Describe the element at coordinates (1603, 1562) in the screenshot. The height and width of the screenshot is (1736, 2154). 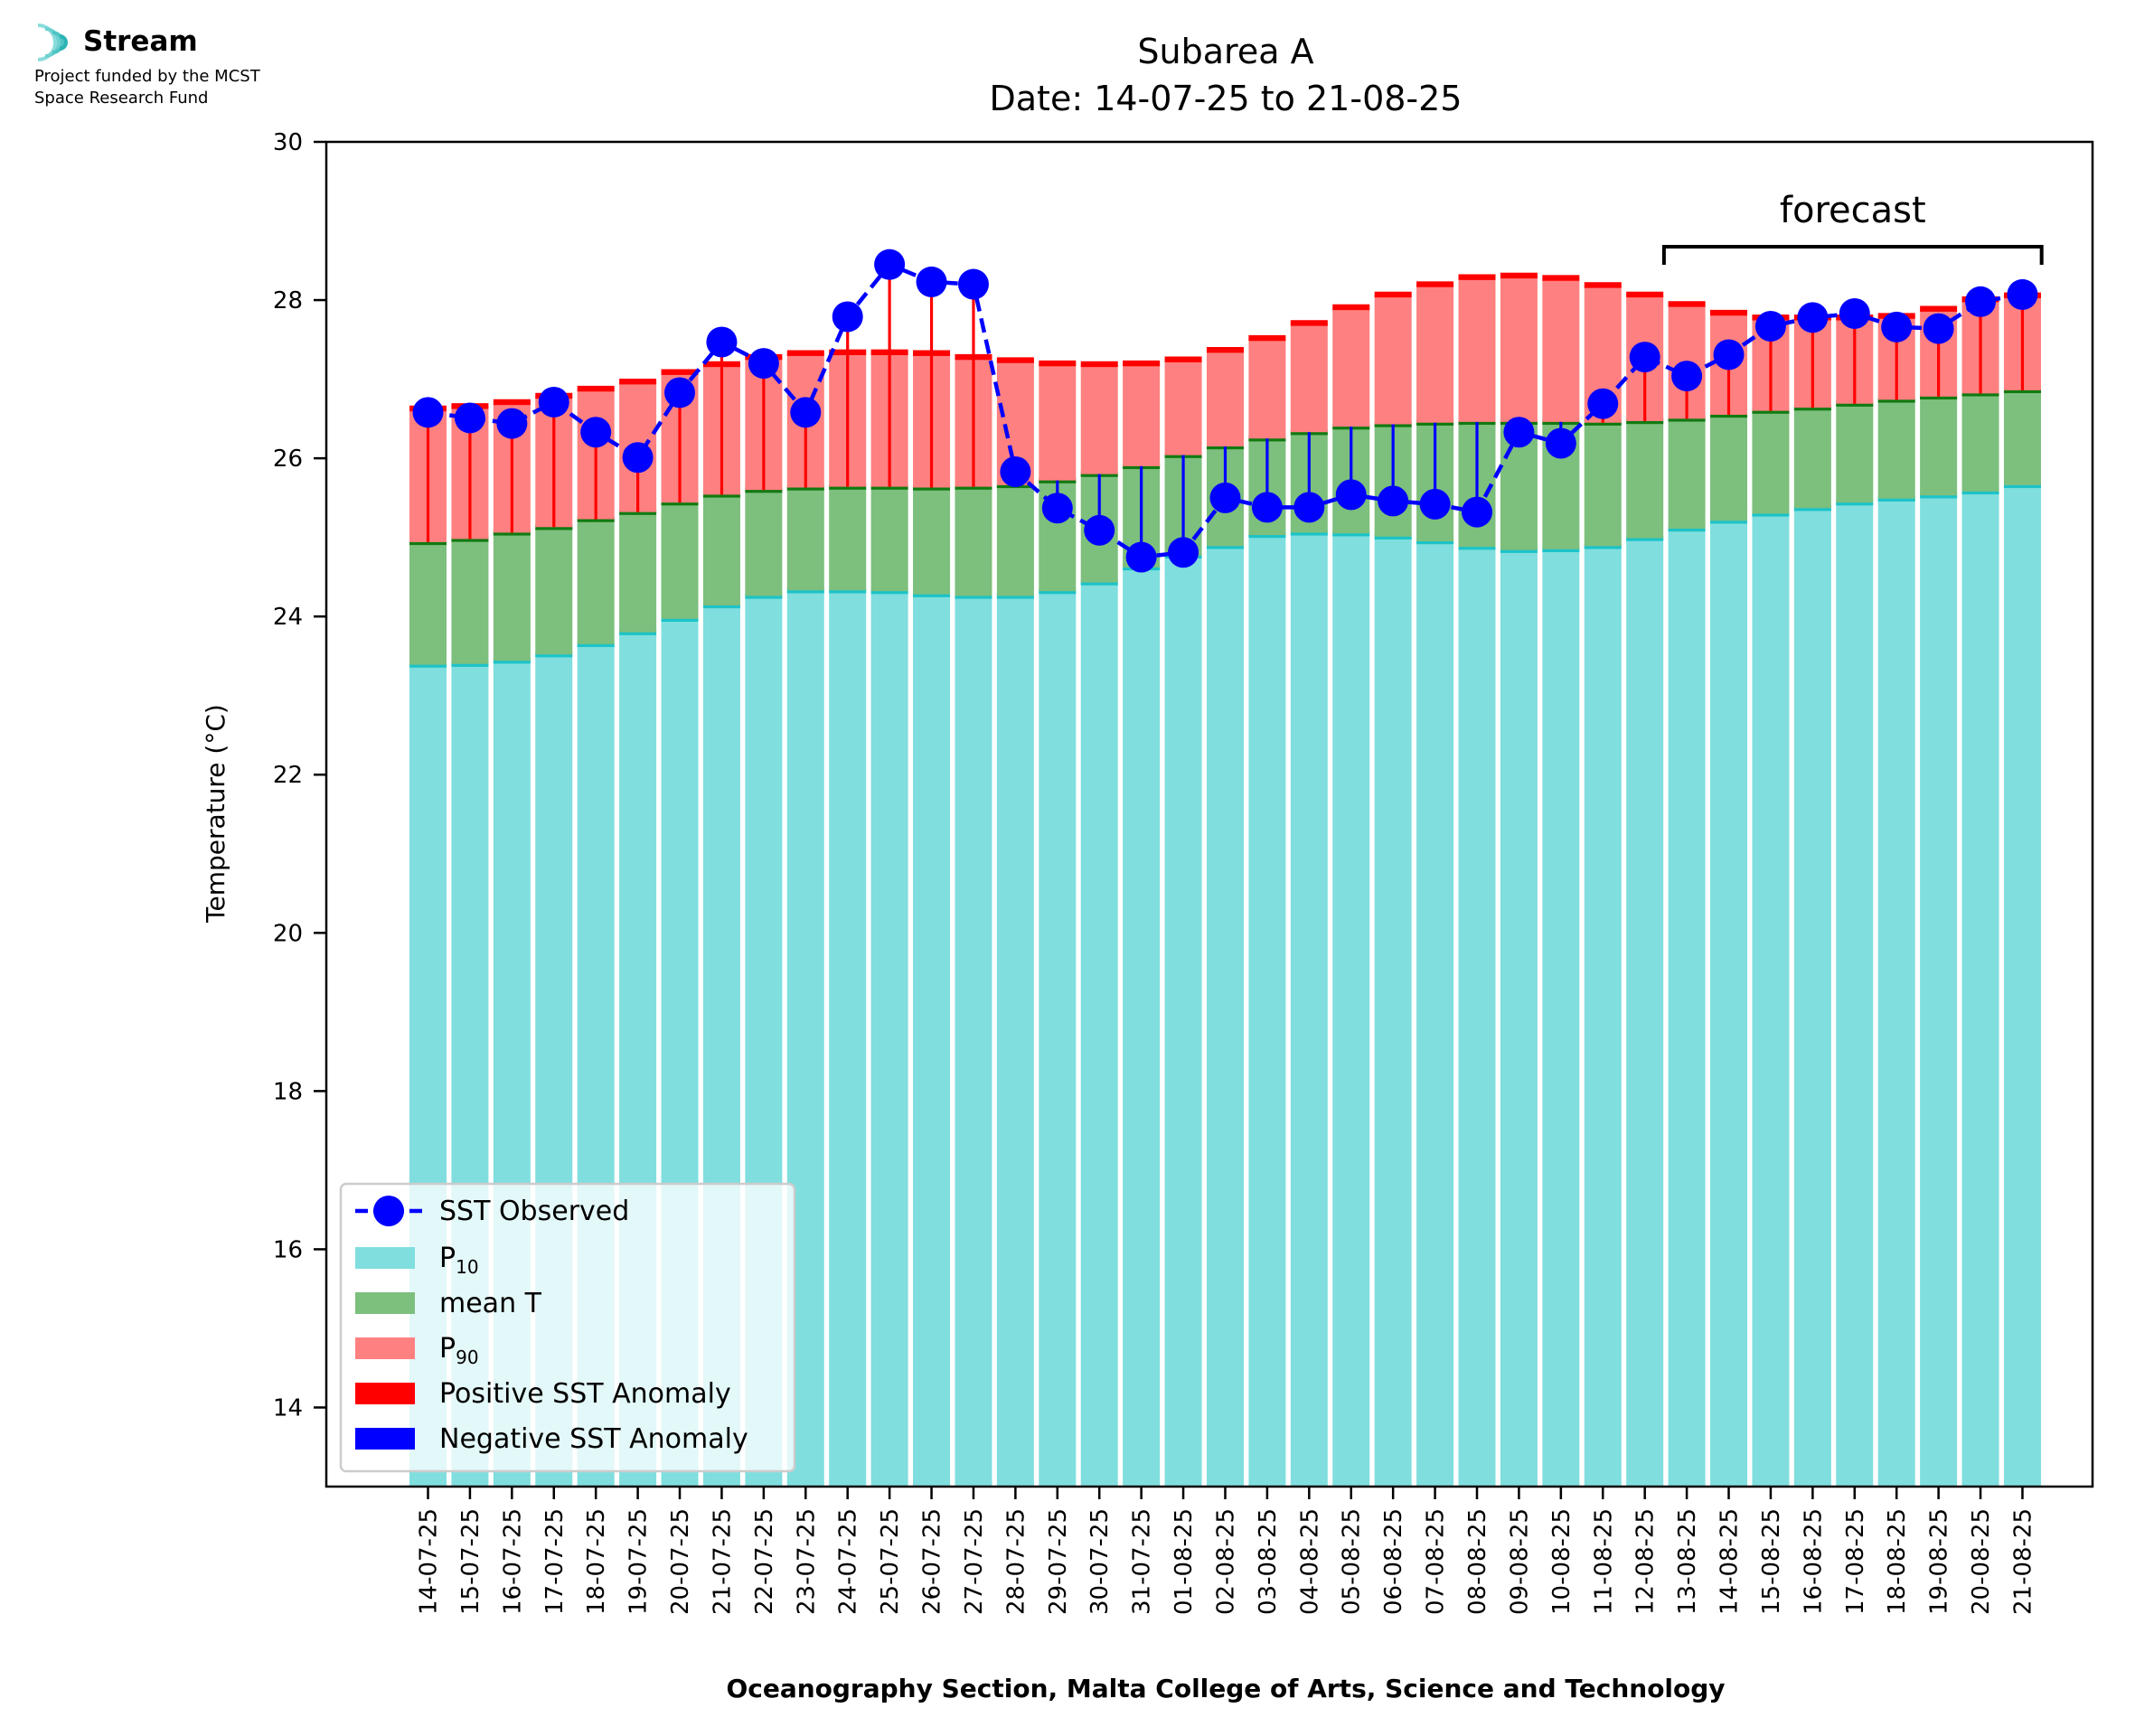
I see `x-tick-label: 11-08-25` at that location.